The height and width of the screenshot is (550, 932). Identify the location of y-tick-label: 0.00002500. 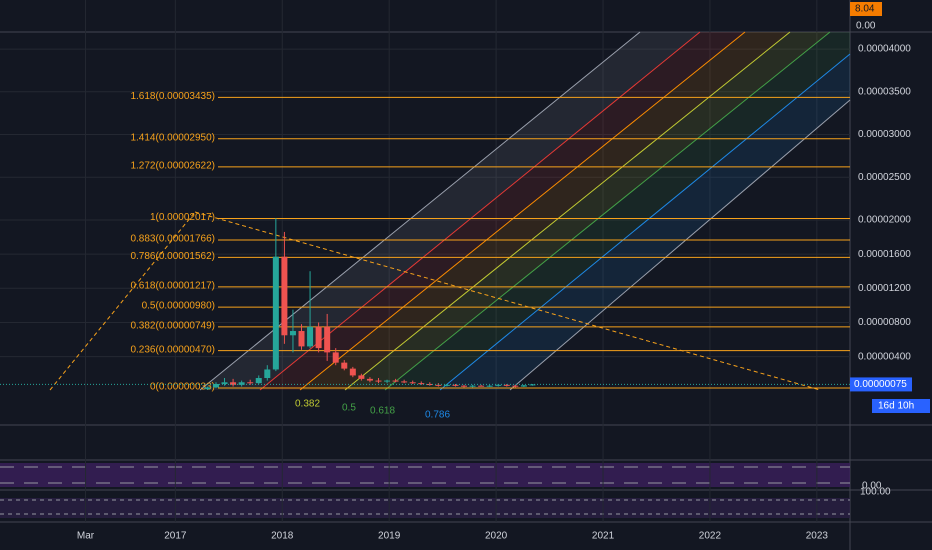
(884, 177).